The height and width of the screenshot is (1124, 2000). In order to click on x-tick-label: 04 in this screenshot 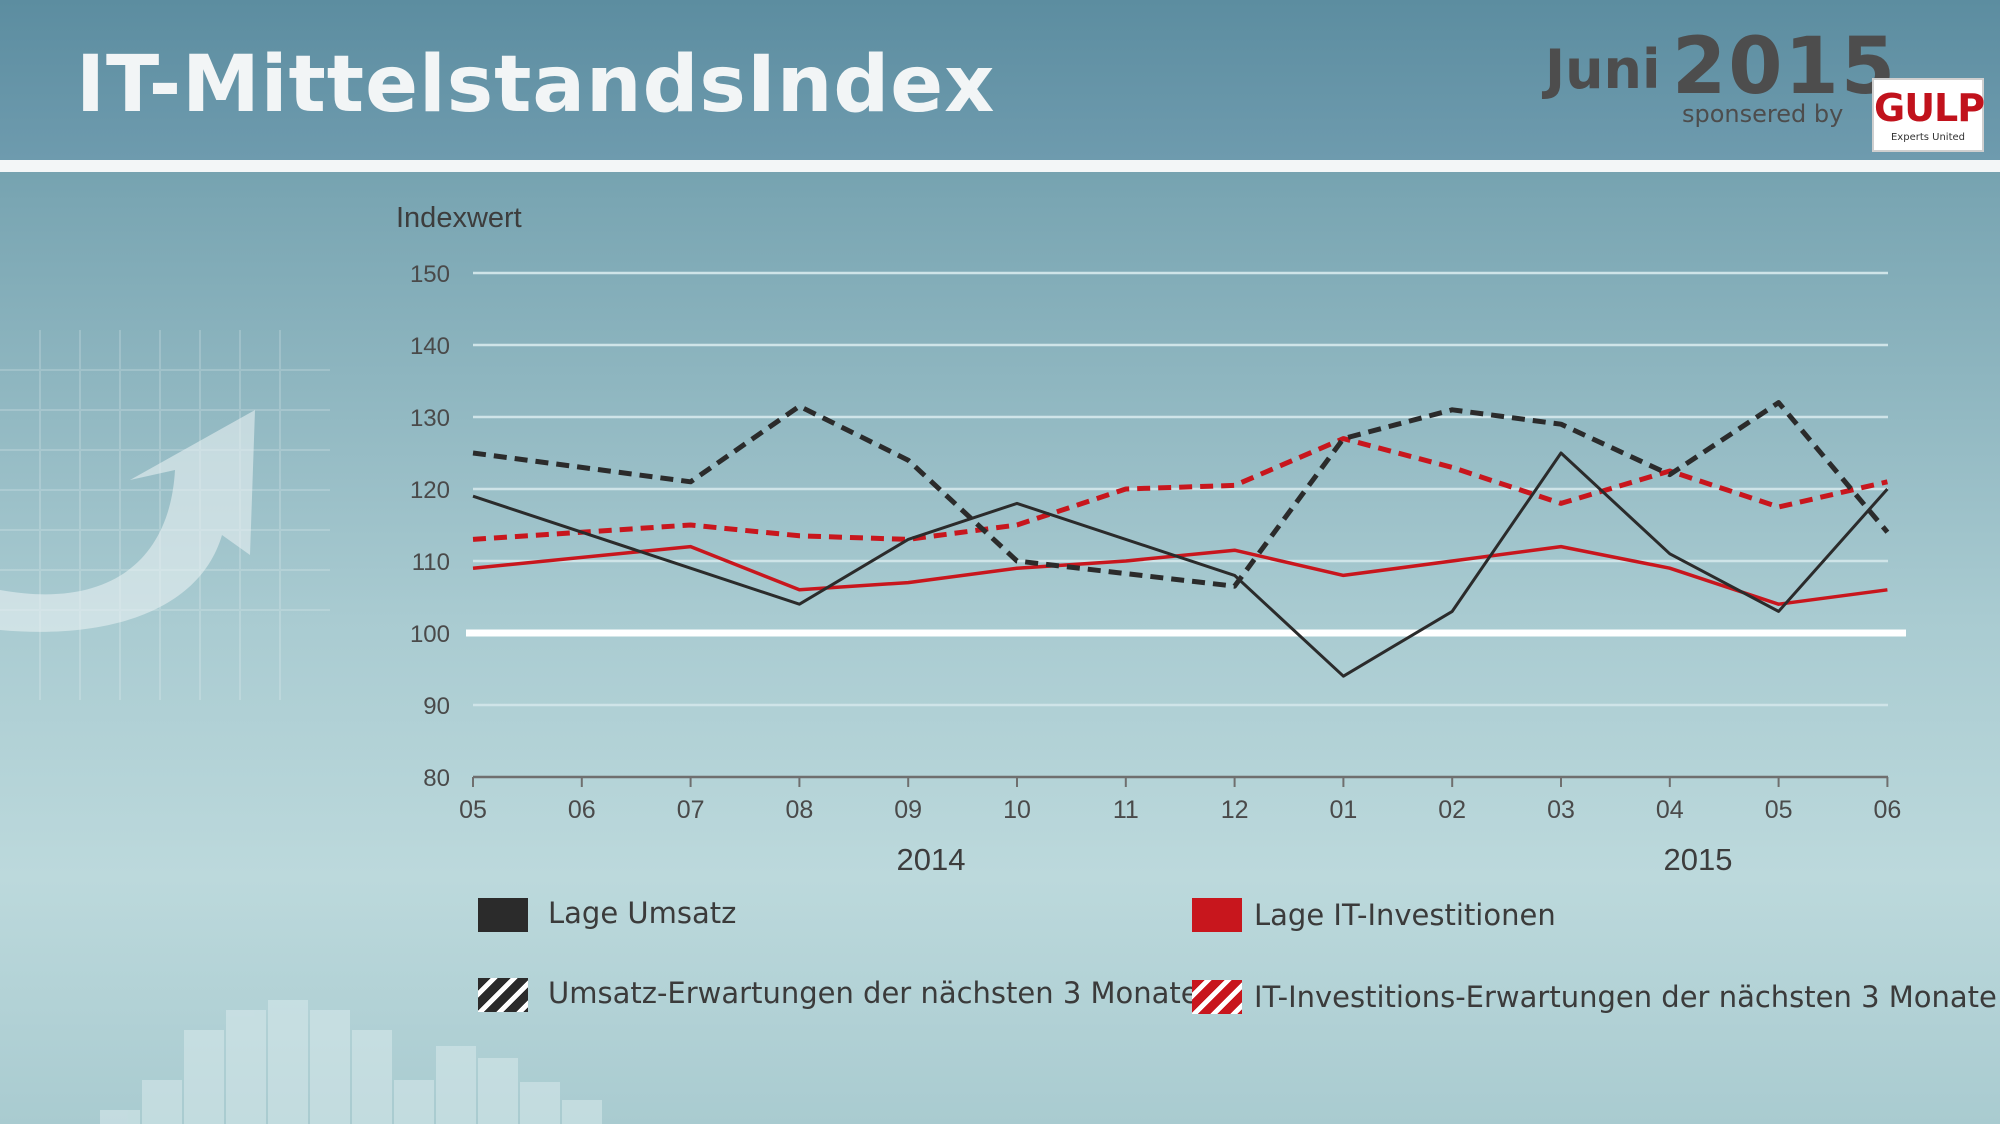, I will do `click(1670, 810)`.